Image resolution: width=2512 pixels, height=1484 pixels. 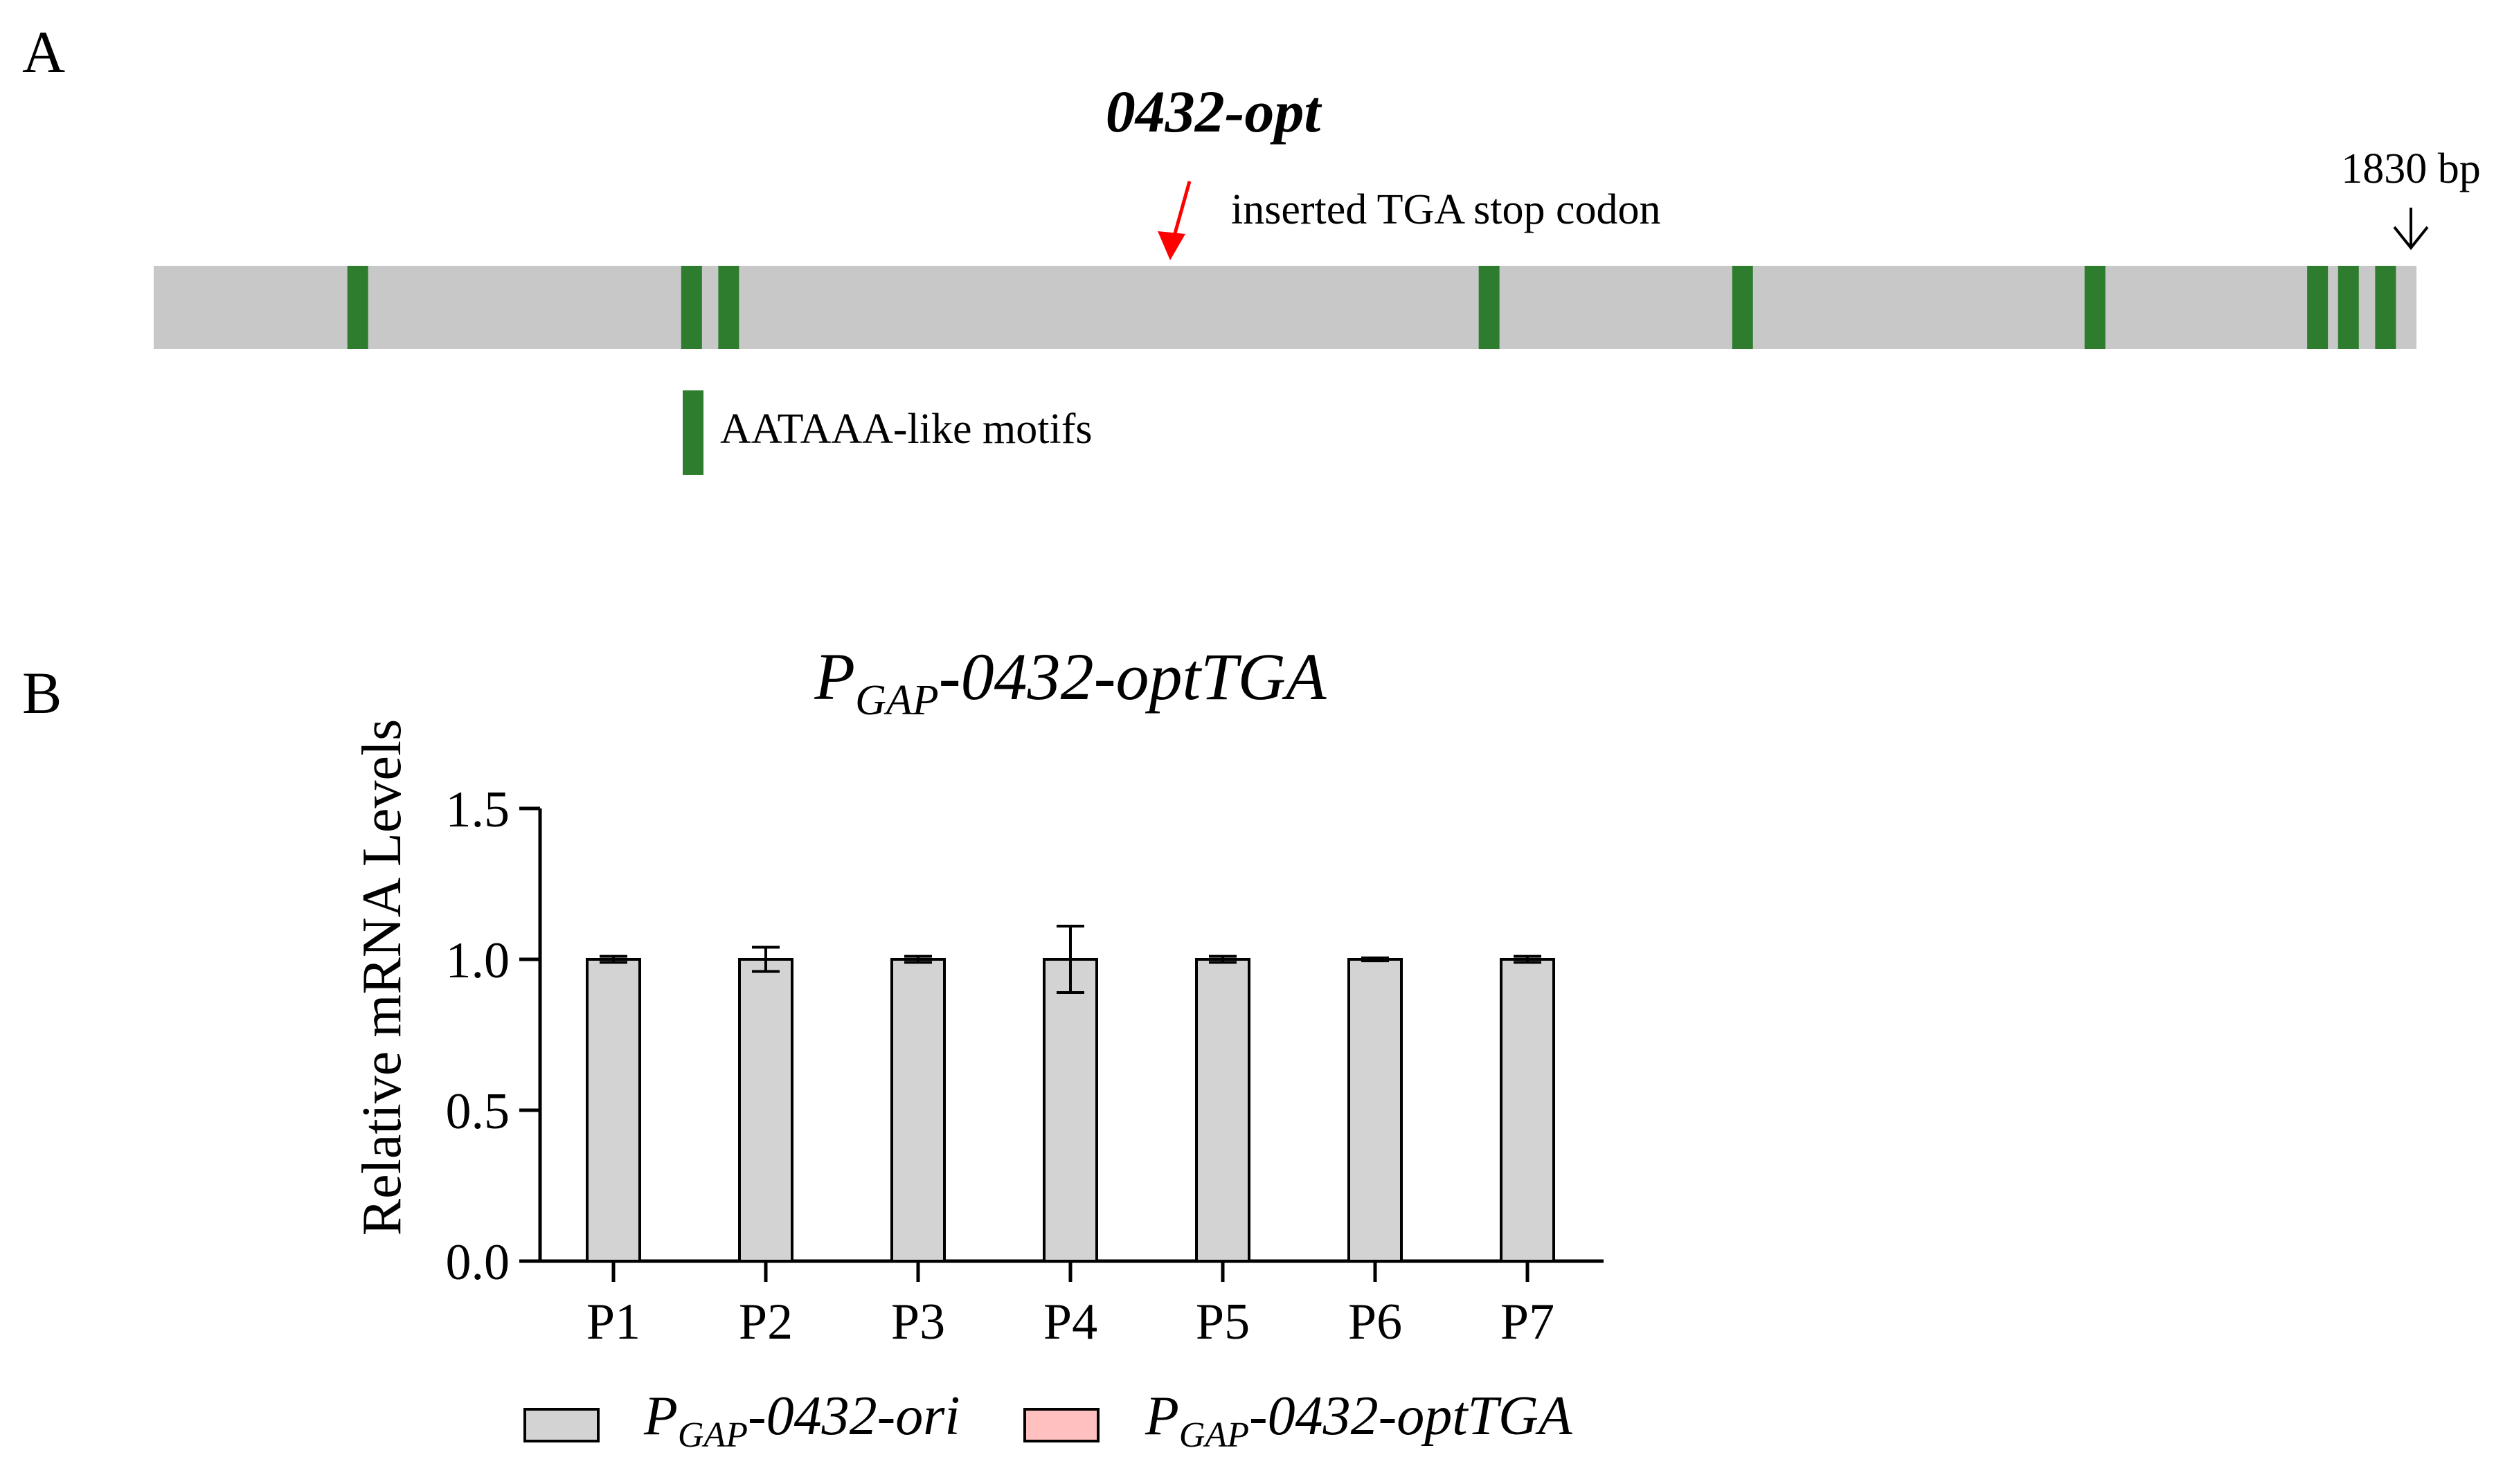 What do you see at coordinates (1070, 1322) in the screenshot?
I see `x-tick-label: P4` at bounding box center [1070, 1322].